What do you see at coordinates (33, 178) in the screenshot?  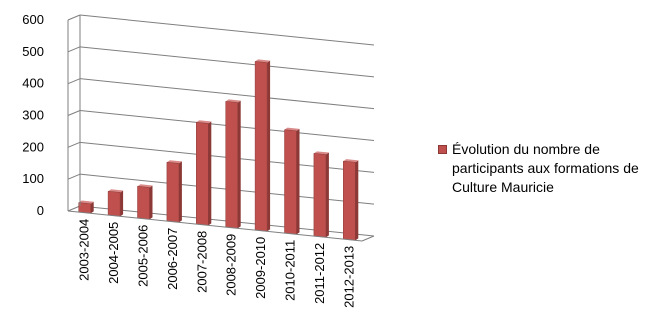 I see `y-tick-label: 100` at bounding box center [33, 178].